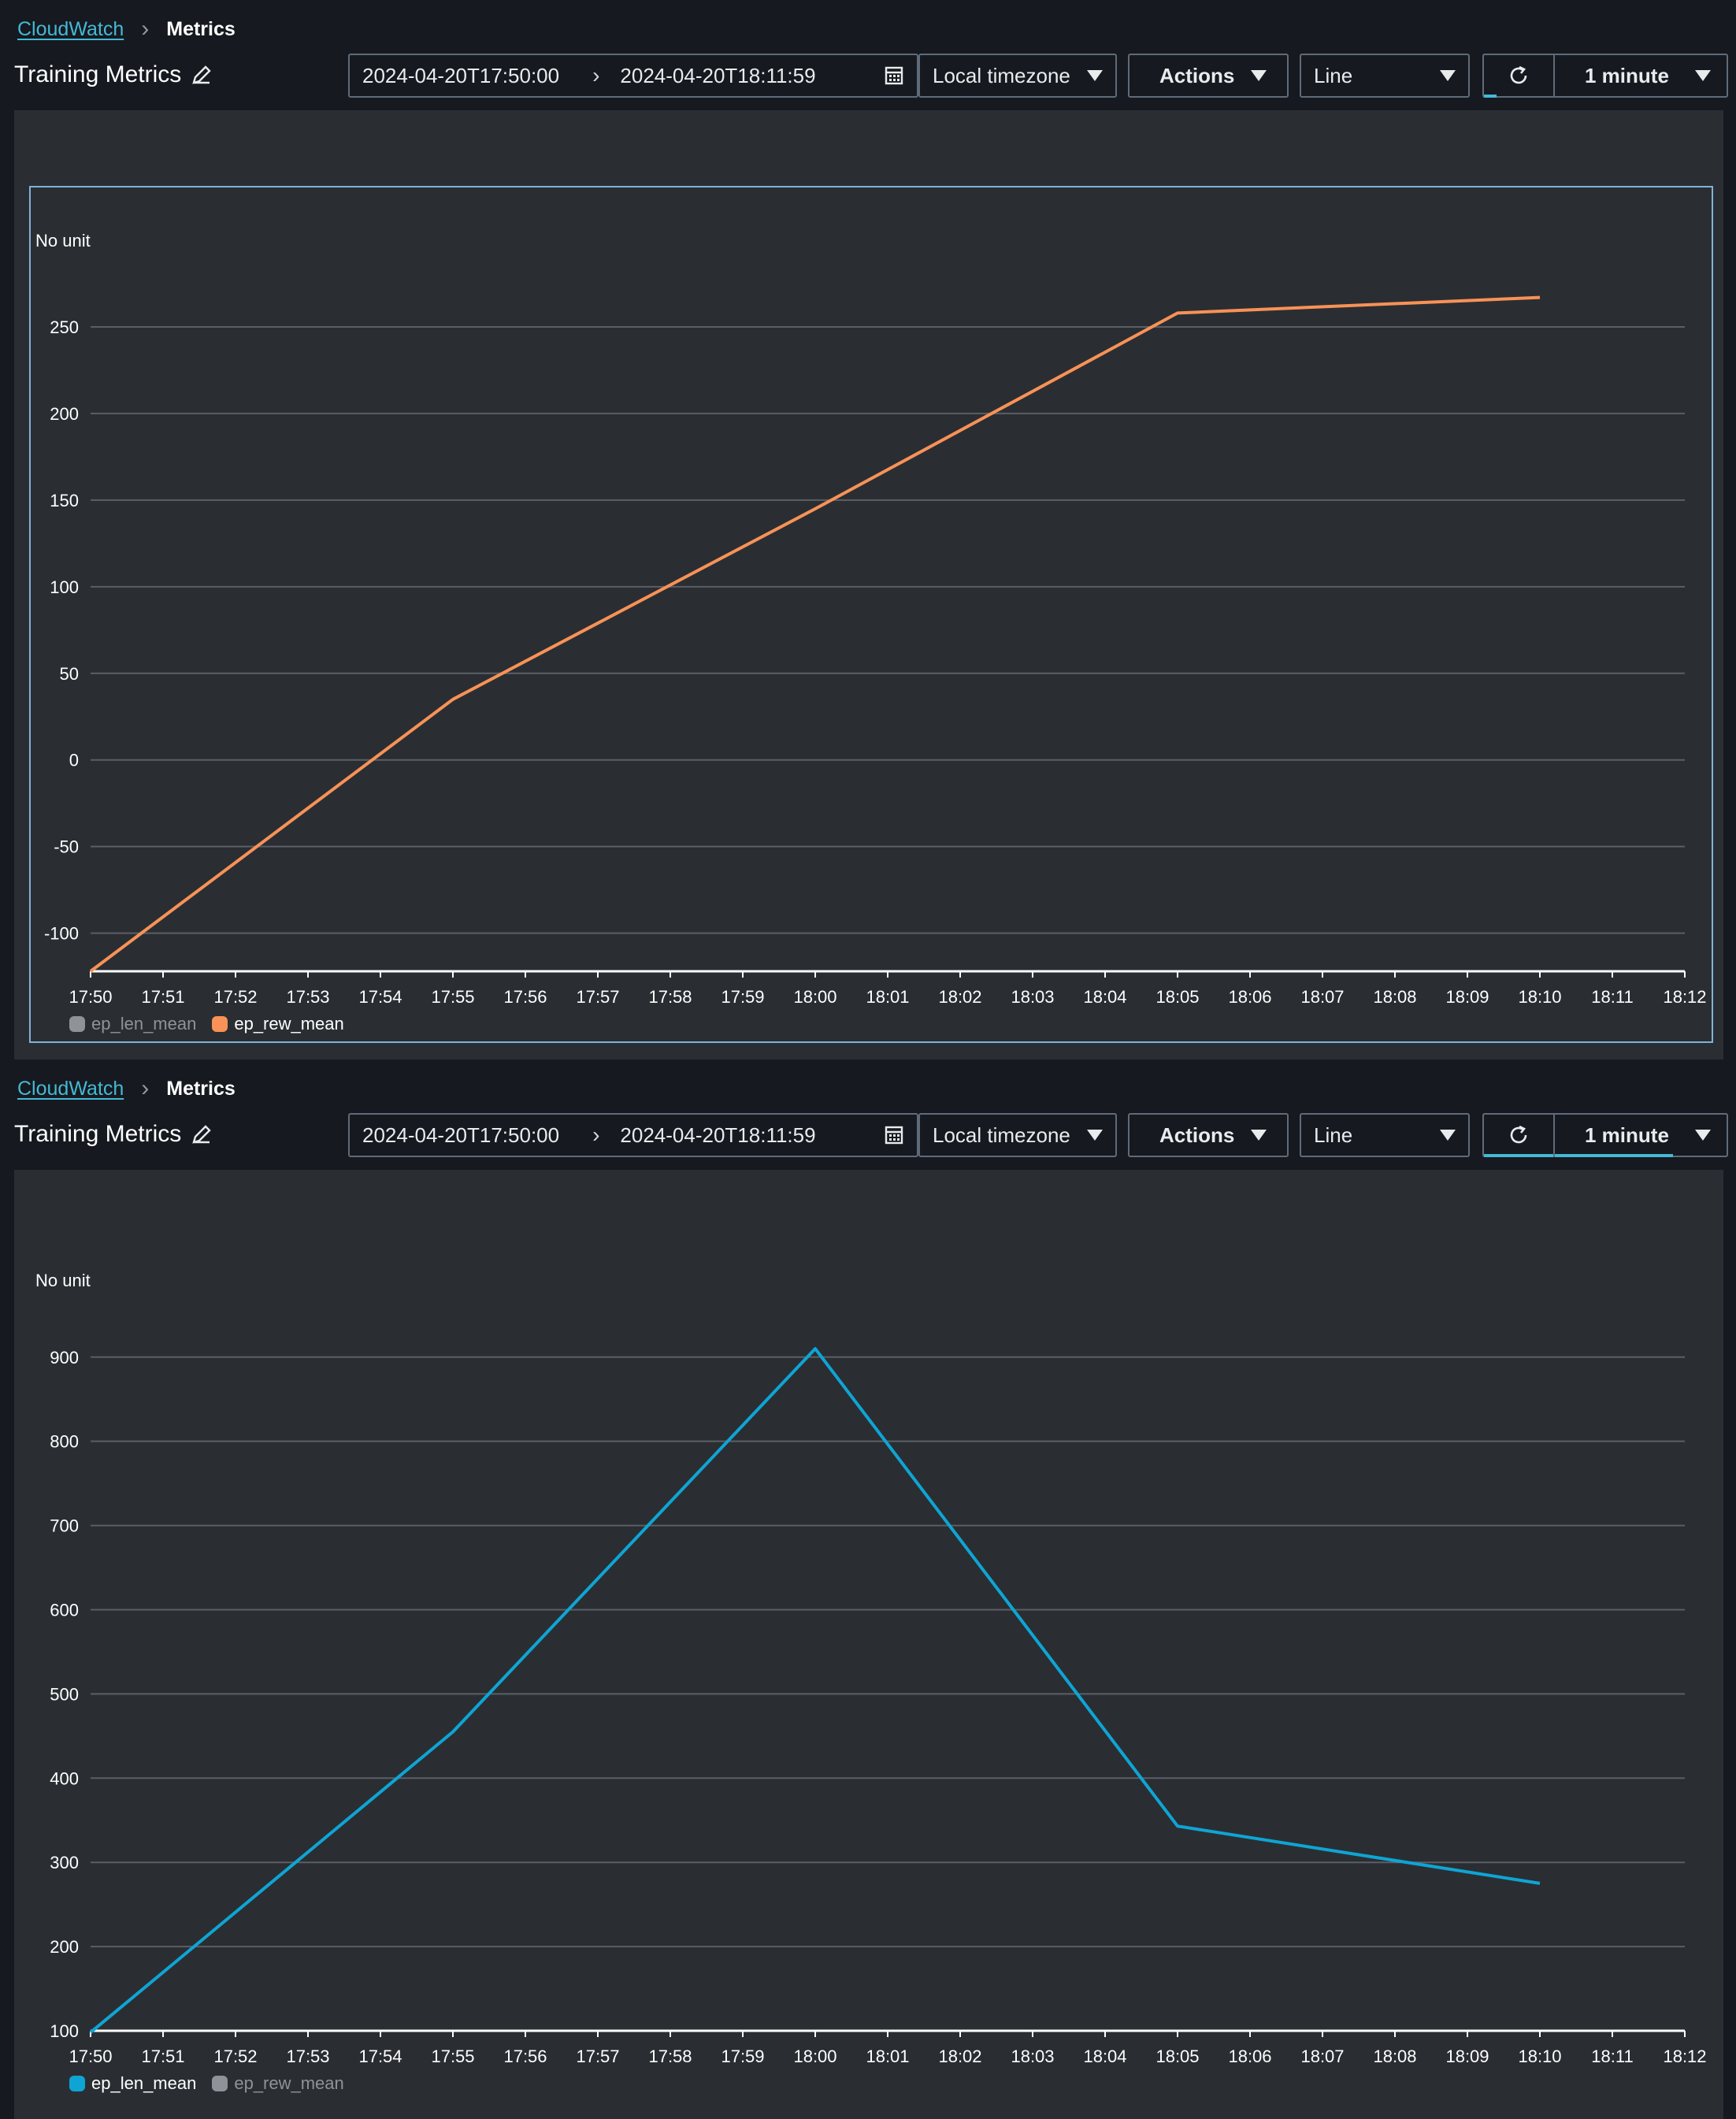 The height and width of the screenshot is (2119, 1736). Describe the element at coordinates (888, 2056) in the screenshot. I see `x-tick-label: 18:01` at that location.